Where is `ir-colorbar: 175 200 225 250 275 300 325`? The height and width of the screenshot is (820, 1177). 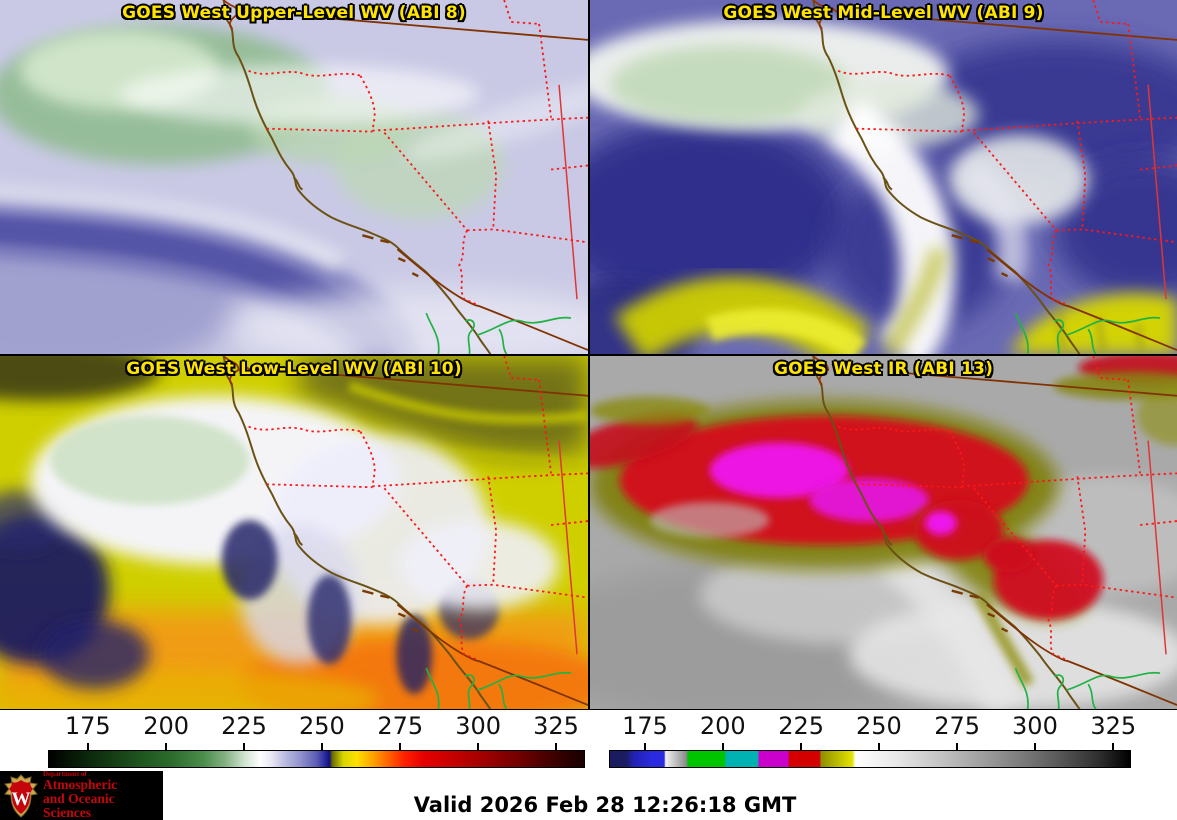
ir-colorbar: 175 200 225 250 275 300 325 is located at coordinates (872, 741).